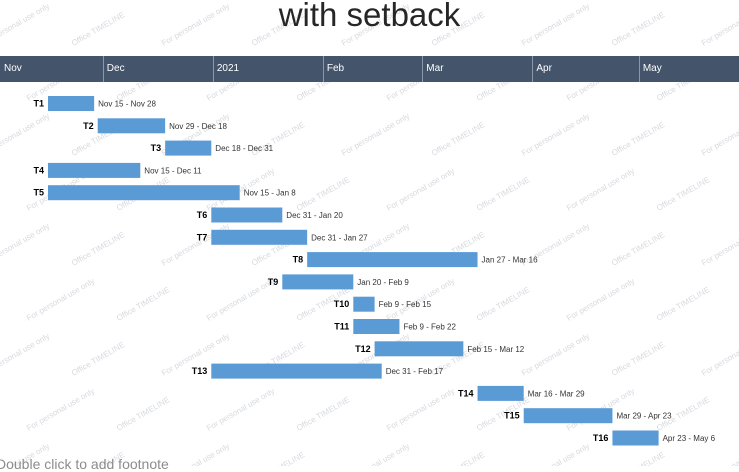 This screenshot has width=739, height=472. I want to click on task-row: T9 Jan 20 - Feb 9, so click(339, 282).